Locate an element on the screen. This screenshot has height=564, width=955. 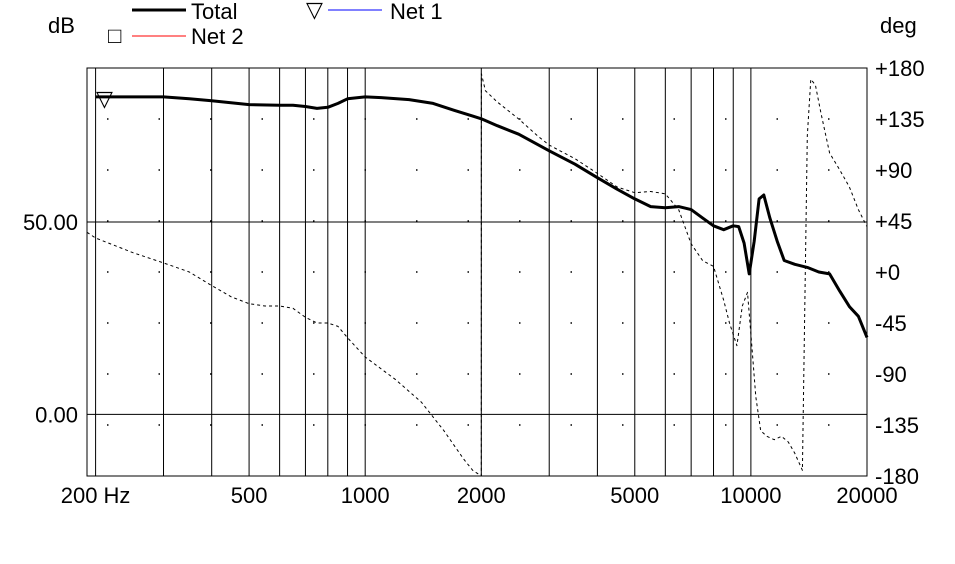
net1-marker-on-curve: ▽ is located at coordinates (104, 98).